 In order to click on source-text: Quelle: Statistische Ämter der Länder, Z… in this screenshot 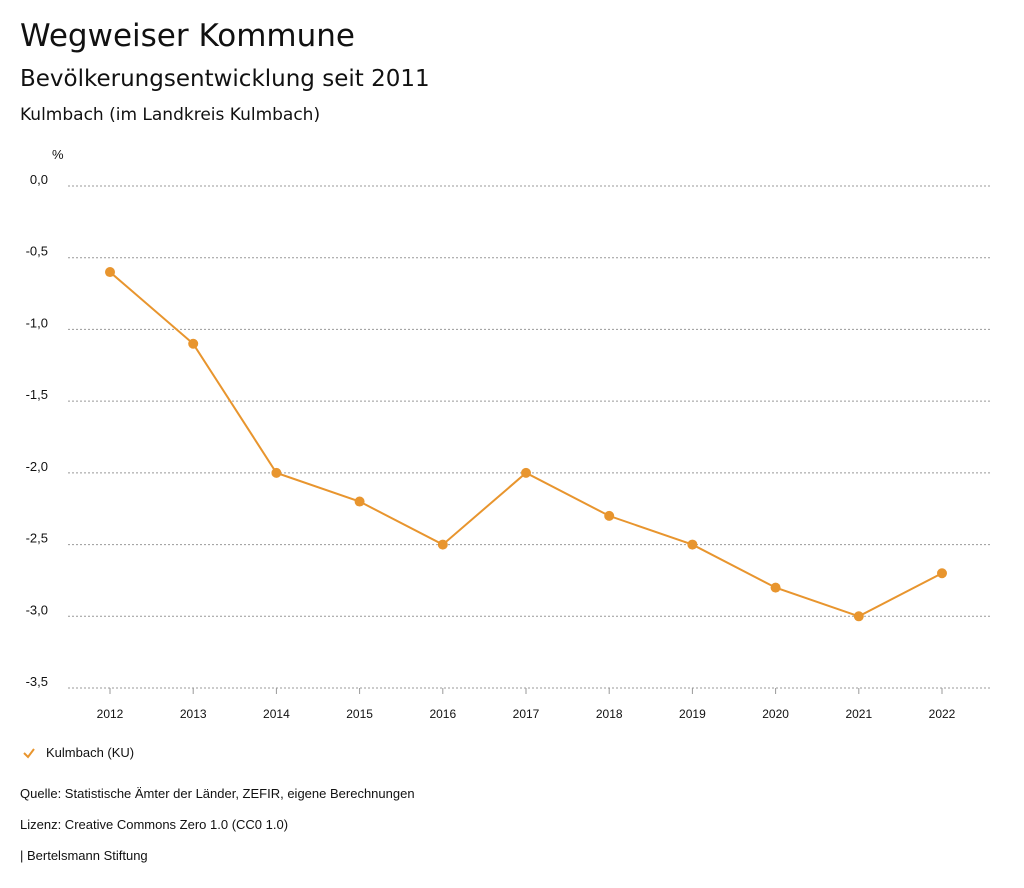, I will do `click(217, 793)`.